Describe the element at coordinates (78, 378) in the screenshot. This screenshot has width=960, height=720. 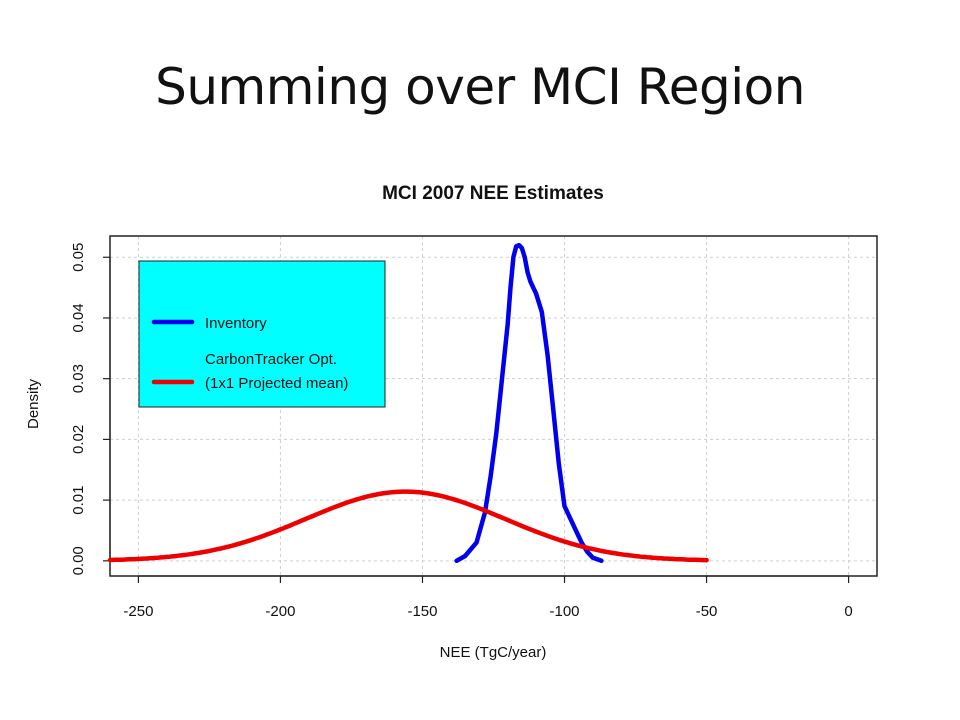
I see `y-tick-label: 0.03` at that location.